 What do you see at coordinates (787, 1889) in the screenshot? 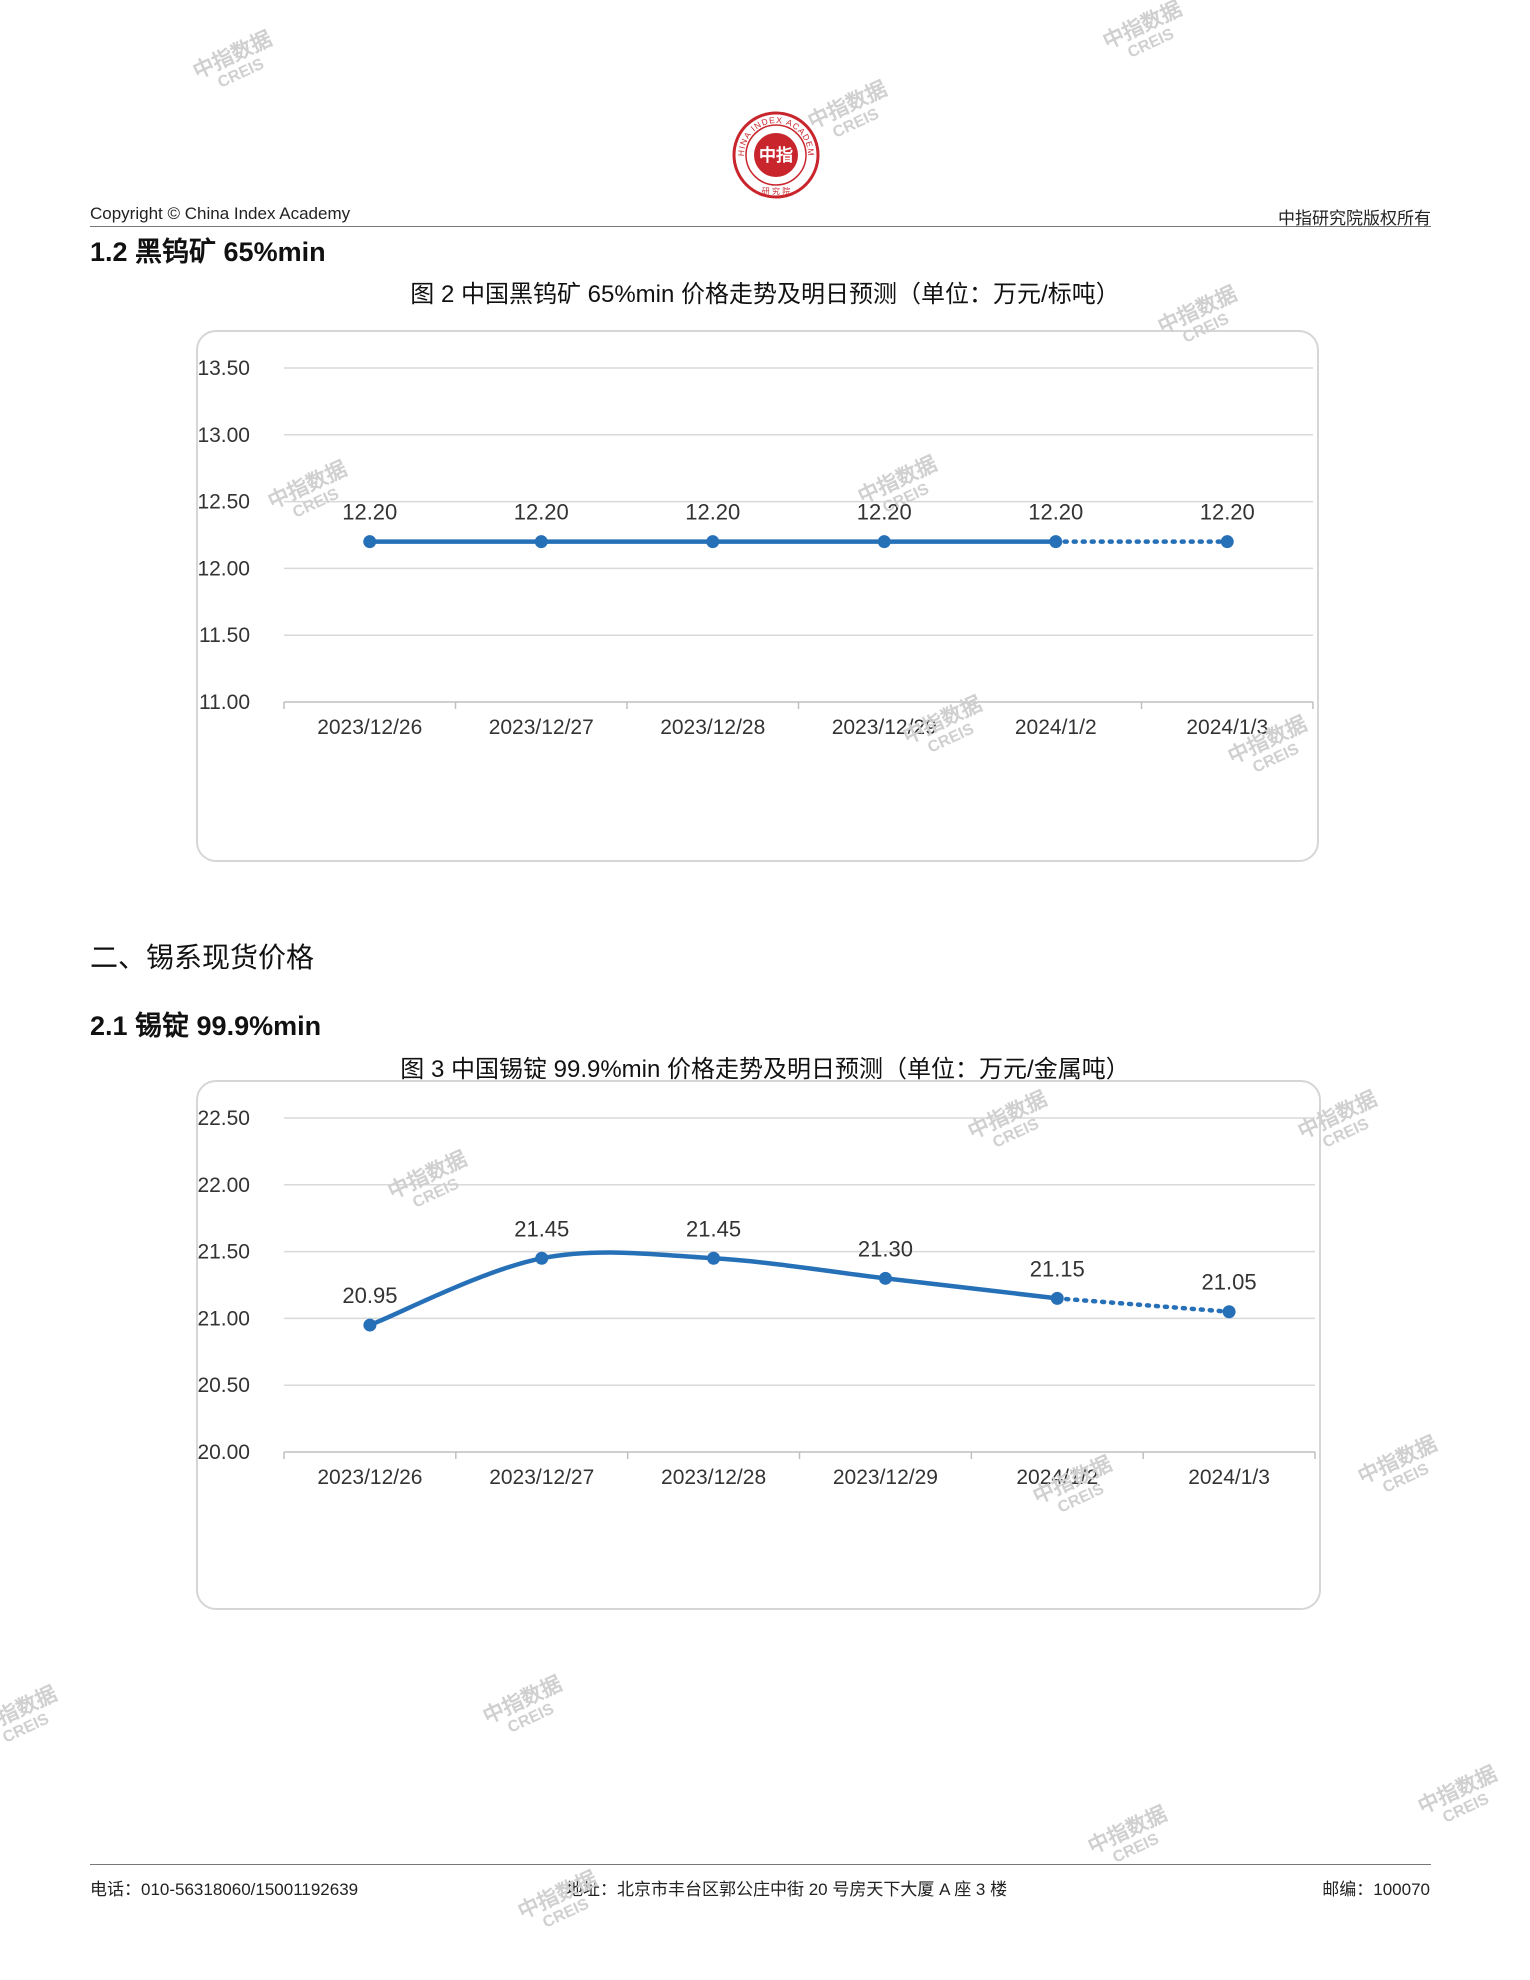
I see `footer-address: 地址：北京市丰台区郭公庄中街 20 号房天下大厦 A 座 3 楼` at bounding box center [787, 1889].